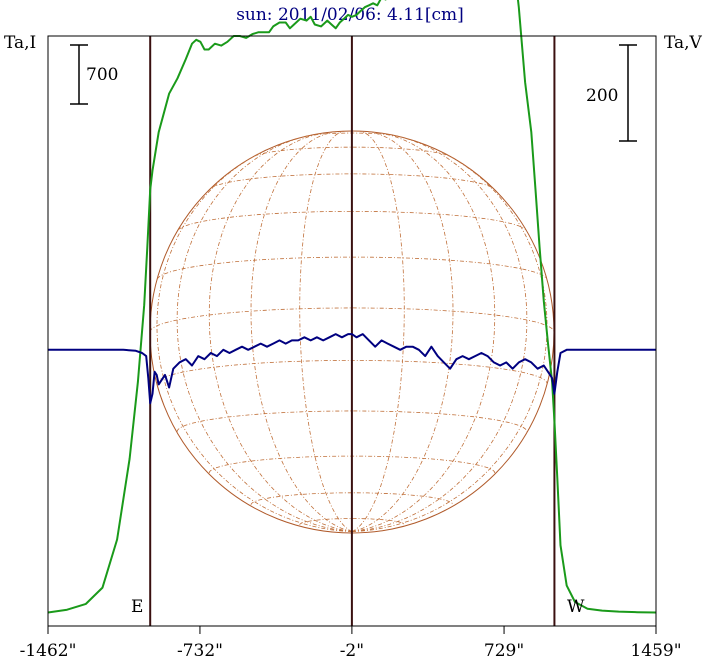 Image resolution: width=708 pixels, height=662 pixels. Describe the element at coordinates (200, 651) in the screenshot. I see `x-tick-label: -732"` at that location.